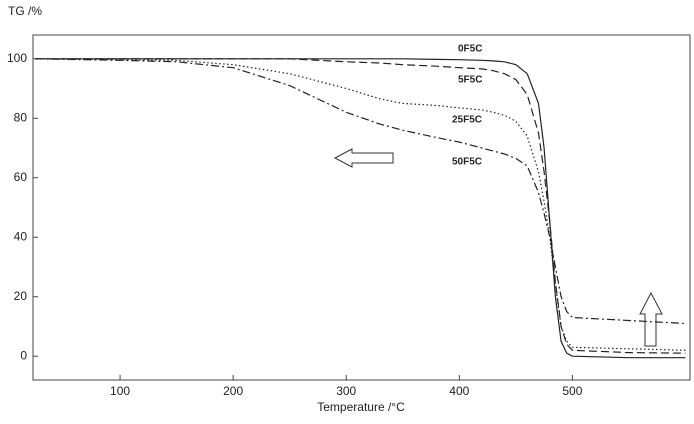 The height and width of the screenshot is (424, 694). I want to click on x-tick-label: 100, so click(120, 391).